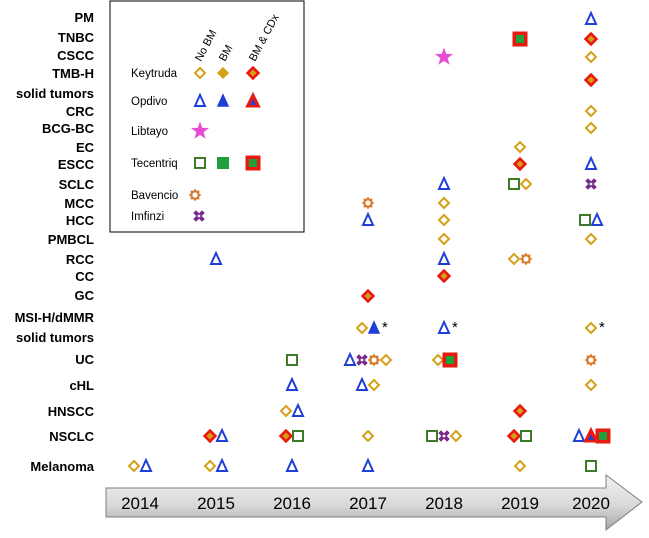  I want to click on legend-label-imfinzi: Imfinzi, so click(147, 217).